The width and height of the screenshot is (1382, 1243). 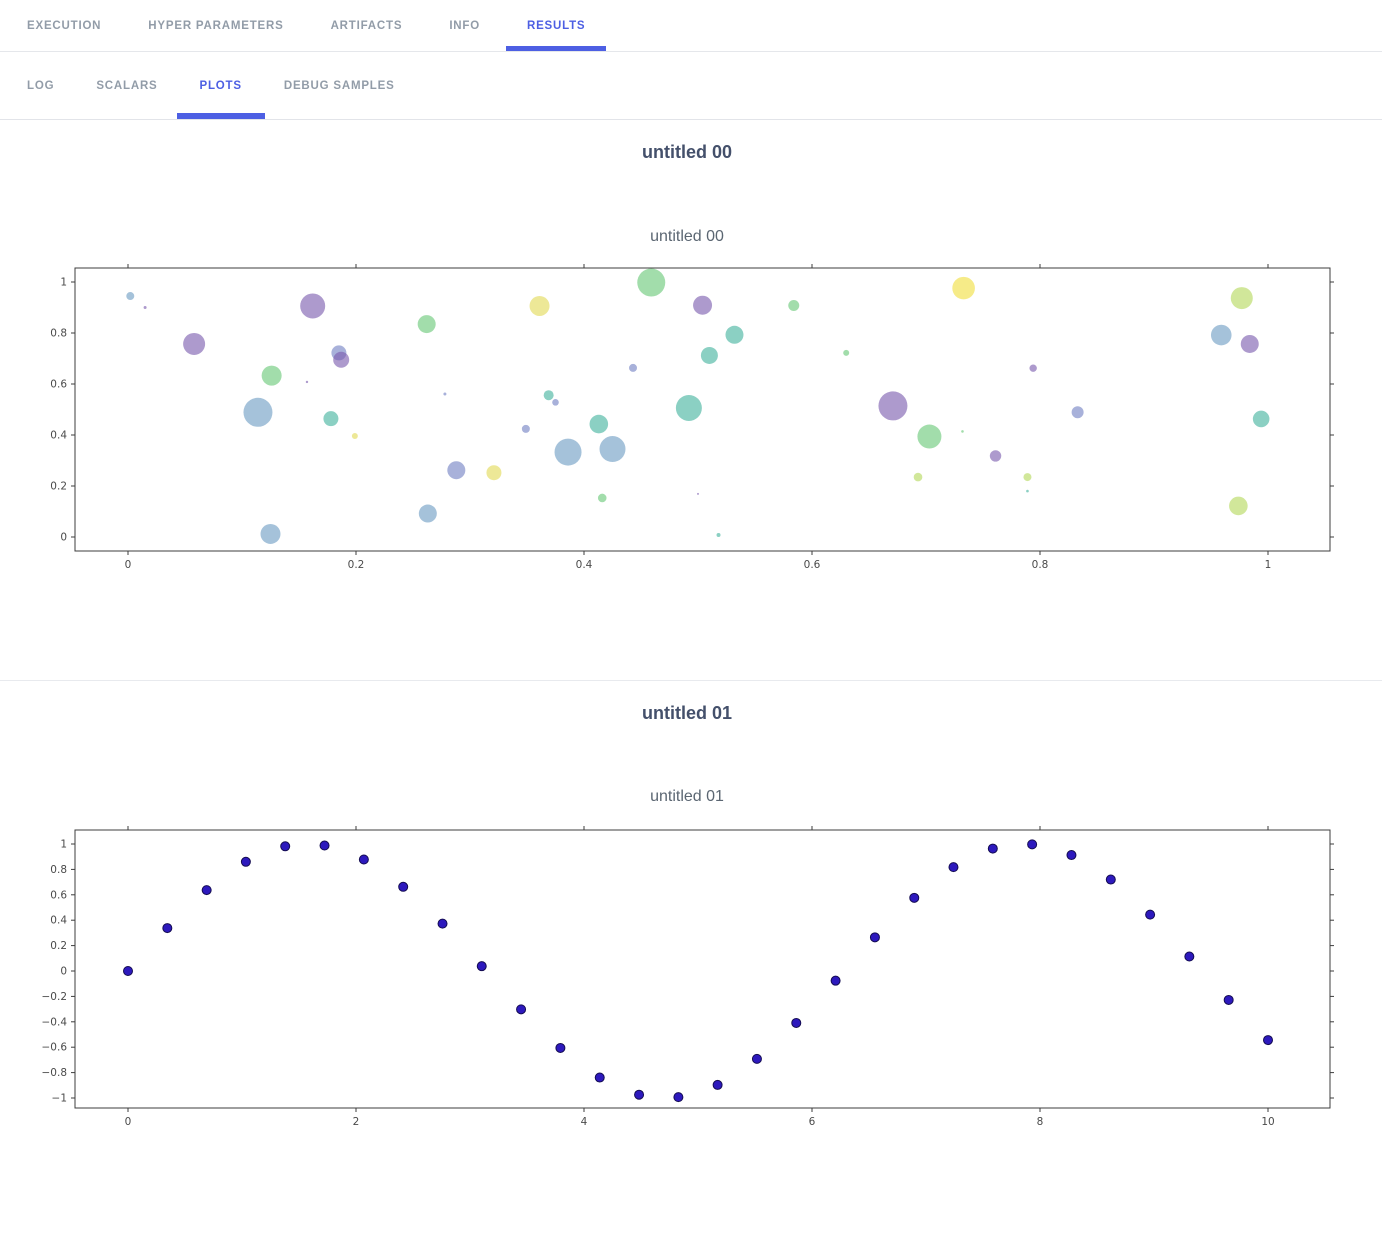 What do you see at coordinates (339, 86) in the screenshot?
I see `subtab-debug-samples: DEBUG SAMPLES` at bounding box center [339, 86].